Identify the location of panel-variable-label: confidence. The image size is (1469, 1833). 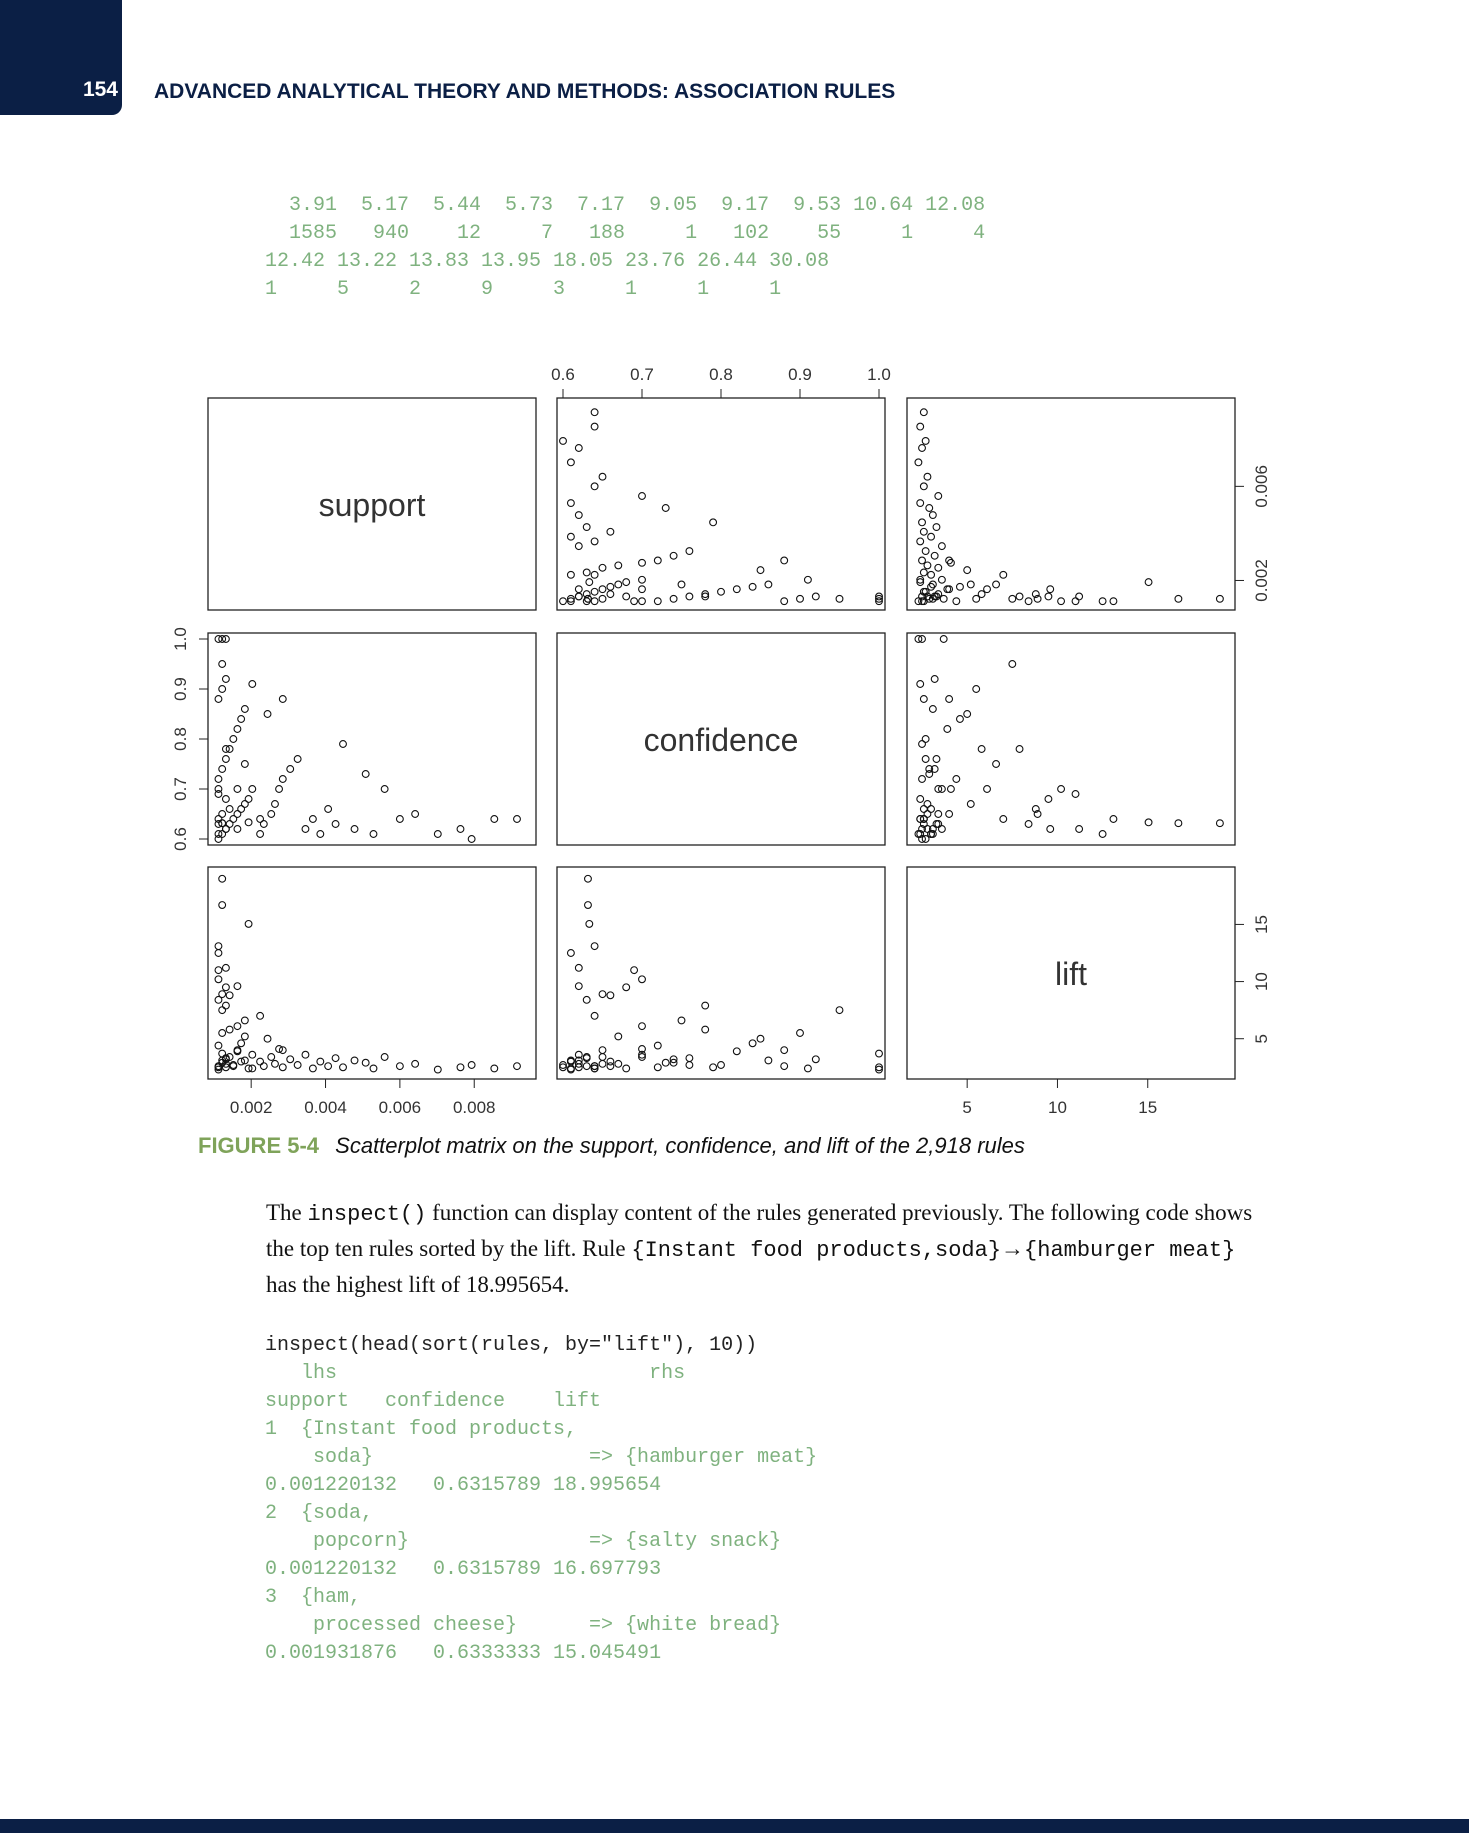
(721, 740).